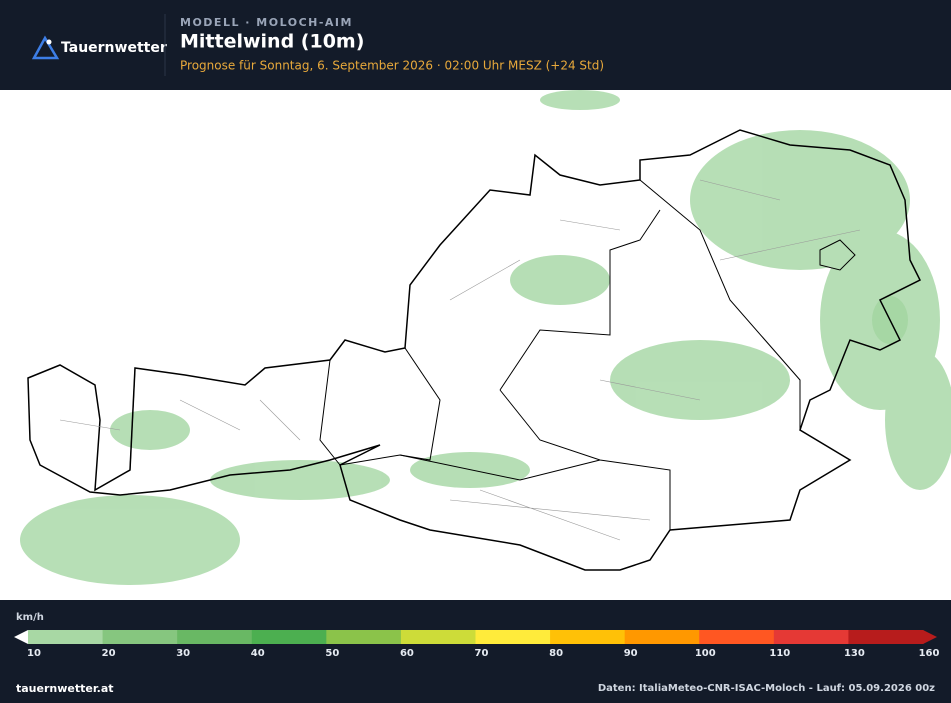  What do you see at coordinates (705, 653) in the screenshot?
I see `legend-stop-label: 100` at bounding box center [705, 653].